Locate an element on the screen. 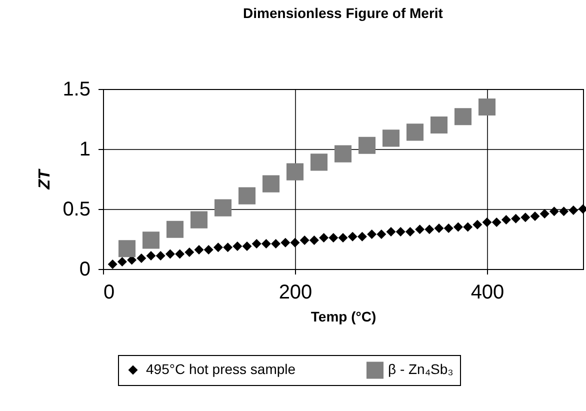 Image resolution: width=586 pixels, height=411 pixels. legend-label: β - Zn₄Sb₃ is located at coordinates (421, 369).